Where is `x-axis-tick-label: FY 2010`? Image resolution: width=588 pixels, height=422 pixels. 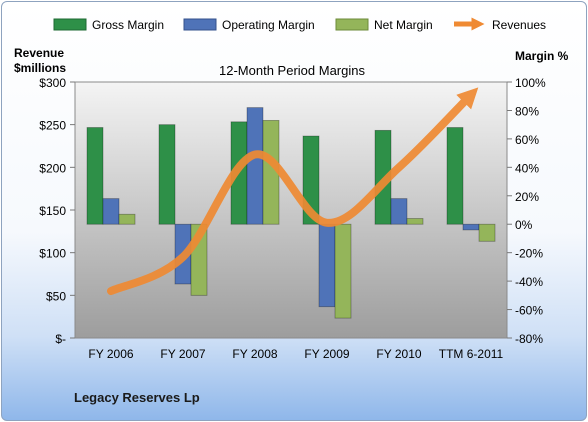 x-axis-tick-label: FY 2010 is located at coordinates (398, 354).